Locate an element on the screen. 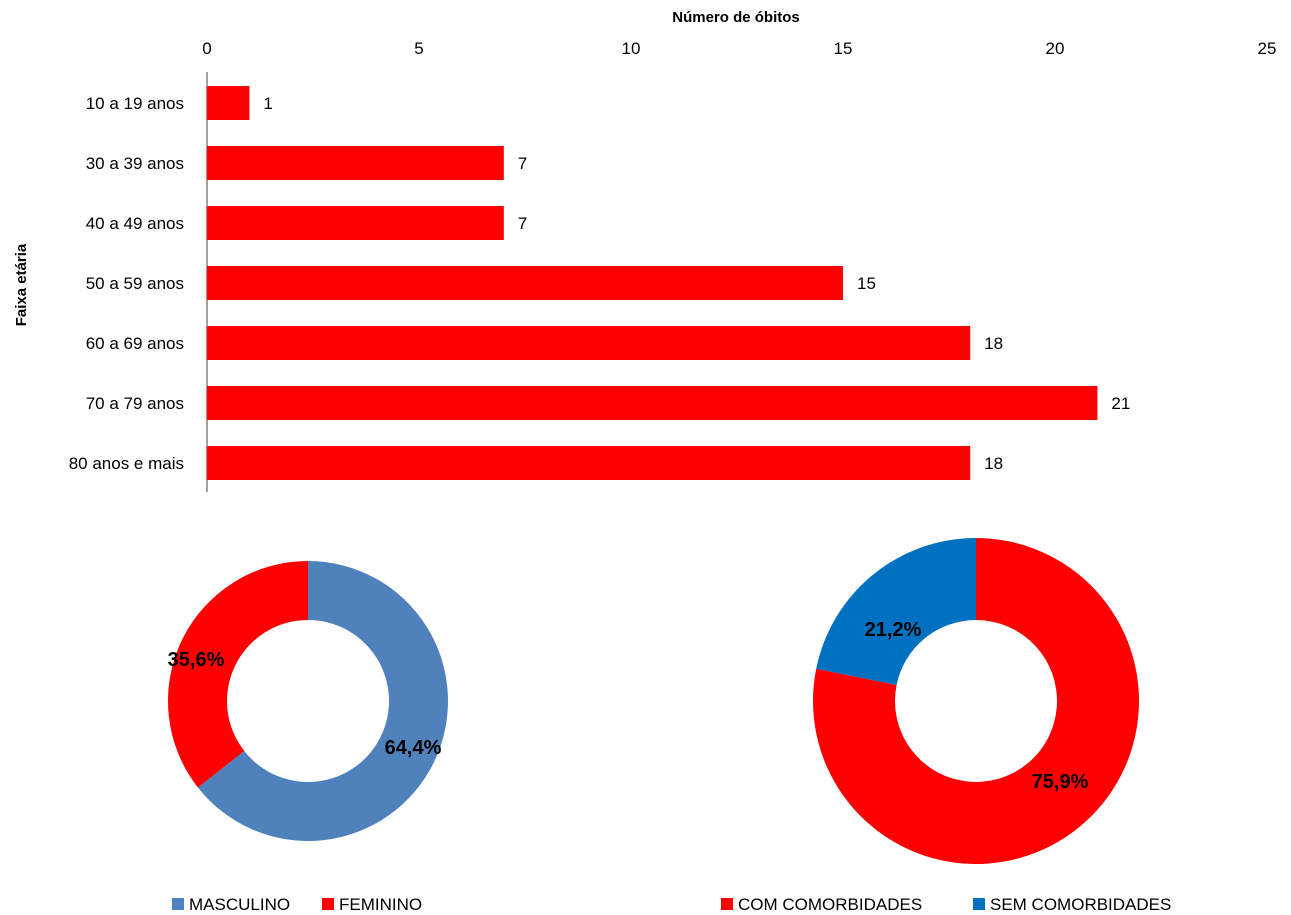 The height and width of the screenshot is (915, 1291). bar-60-a-69-anos is located at coordinates (589, 343).